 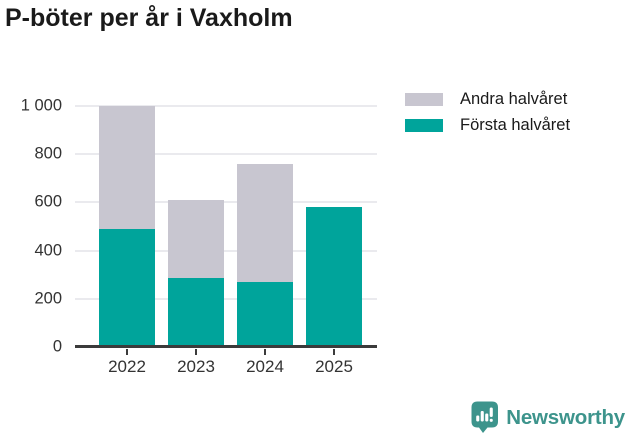 I want to click on legend: Andra halvåret Första halvåret, so click(x=488, y=117).